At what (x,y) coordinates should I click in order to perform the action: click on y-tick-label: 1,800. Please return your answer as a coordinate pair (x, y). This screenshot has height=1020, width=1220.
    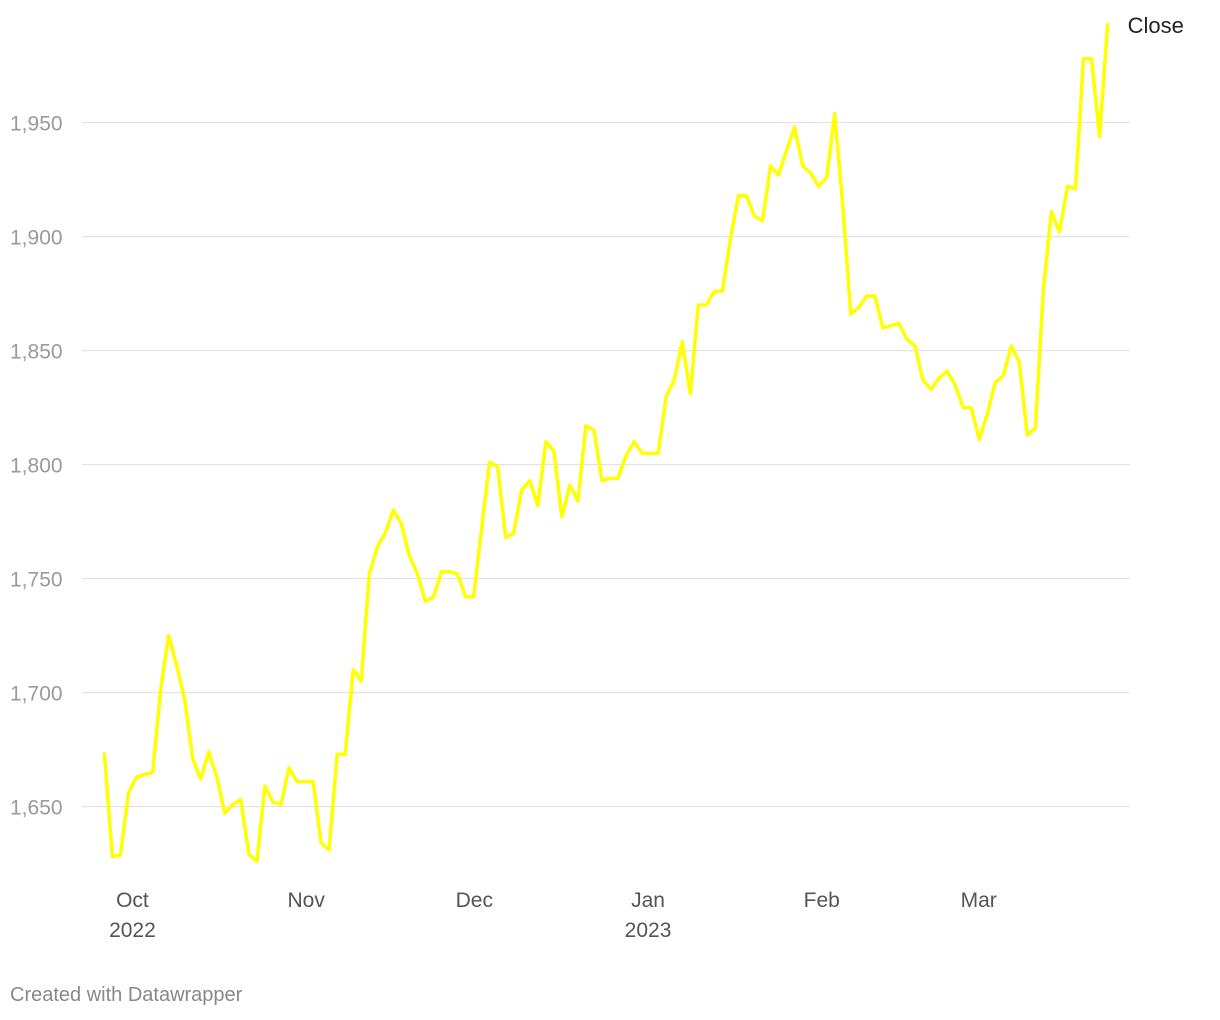
    Looking at the image, I should click on (36, 466).